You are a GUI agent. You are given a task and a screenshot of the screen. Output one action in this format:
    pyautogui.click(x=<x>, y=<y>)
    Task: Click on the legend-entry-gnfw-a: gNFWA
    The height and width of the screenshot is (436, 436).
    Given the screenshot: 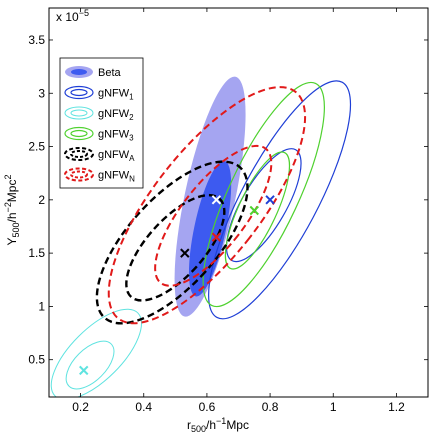 What is the action you would take?
    pyautogui.click(x=99, y=155)
    